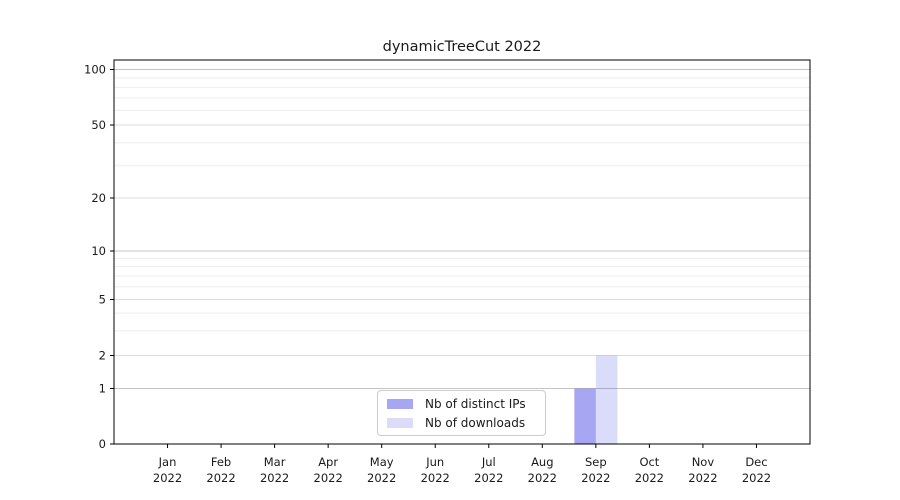  I want to click on x-tick-label-oct: Oct 2022, so click(649, 470).